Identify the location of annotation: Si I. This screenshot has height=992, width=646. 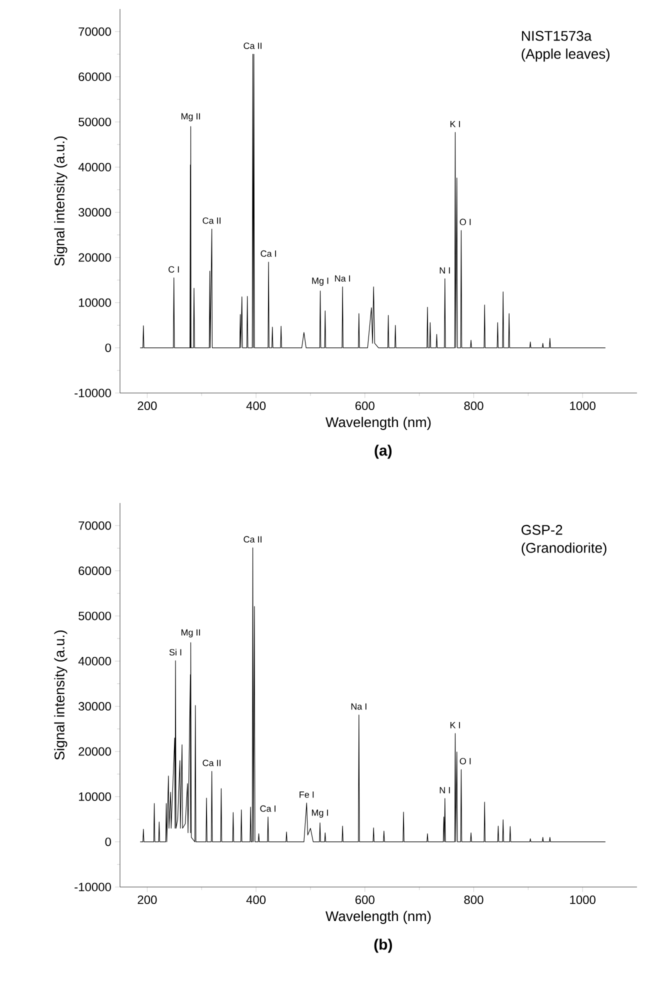
(175, 652).